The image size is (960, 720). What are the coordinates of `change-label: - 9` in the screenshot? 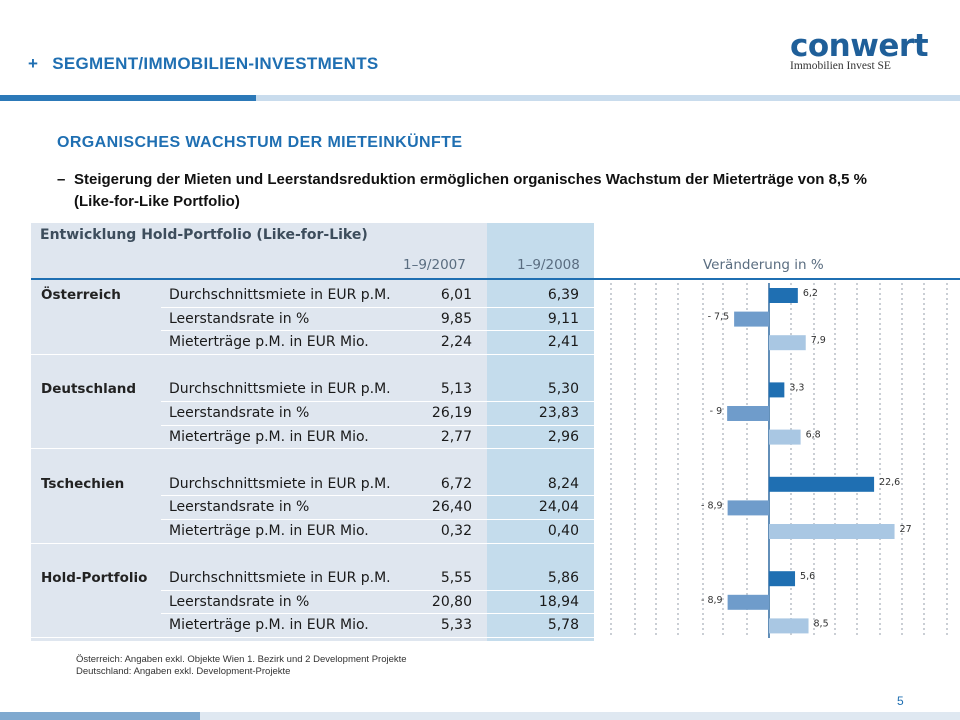 It's located at (716, 411).